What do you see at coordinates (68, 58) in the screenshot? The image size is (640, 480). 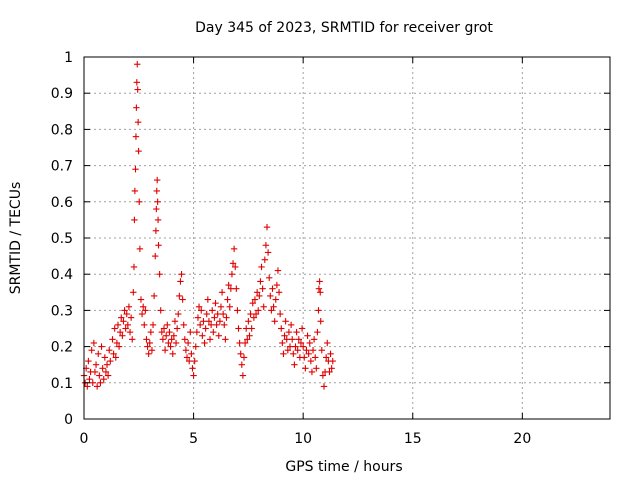 I see `y-tick-label: 1` at bounding box center [68, 58].